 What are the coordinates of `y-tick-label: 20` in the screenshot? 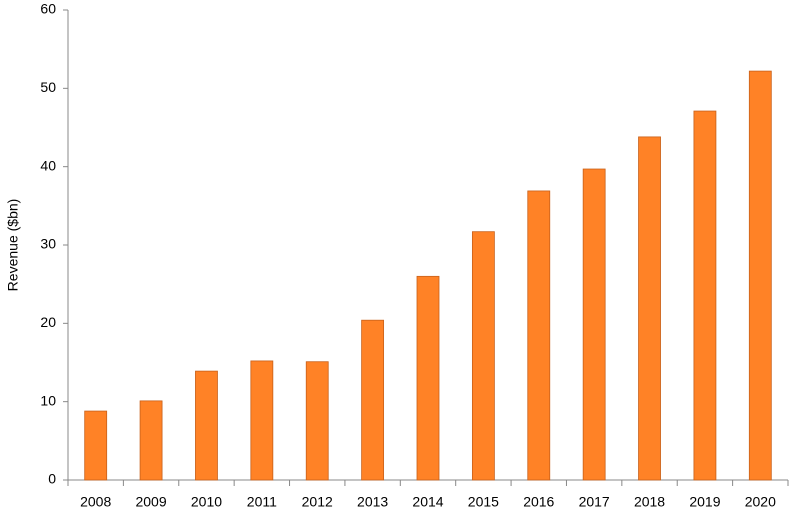 It's located at (48, 322).